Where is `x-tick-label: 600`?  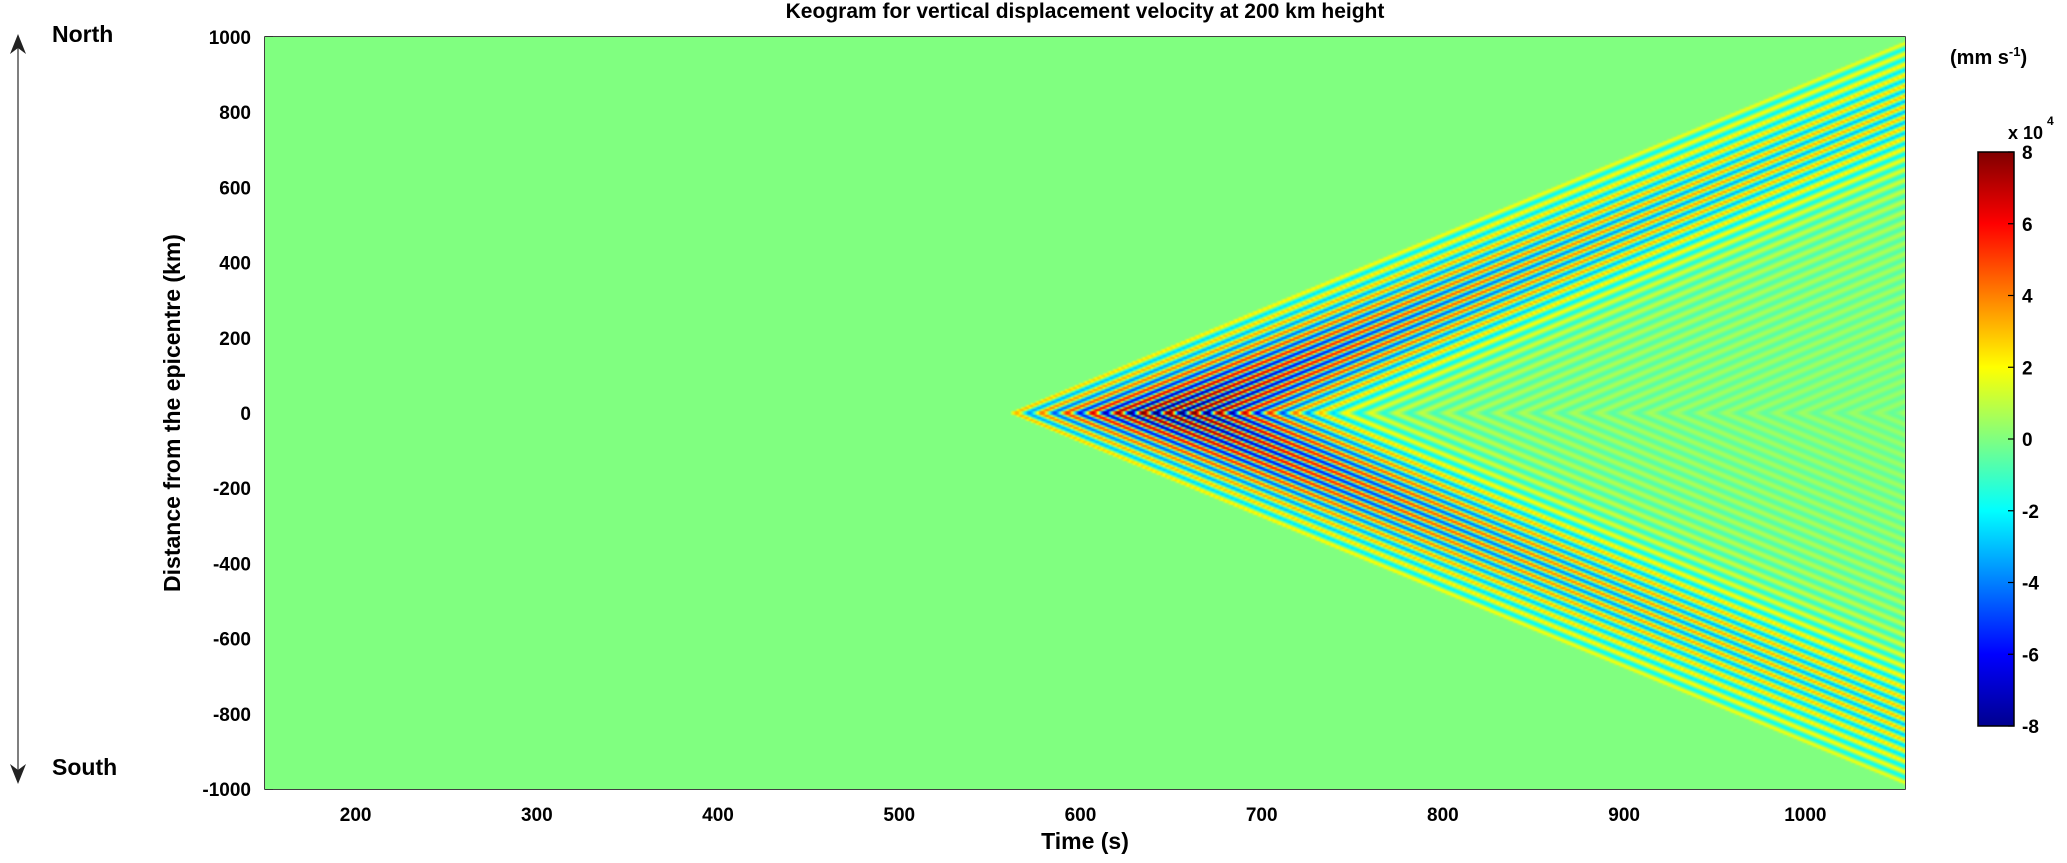
x-tick-label: 600 is located at coordinates (1081, 815).